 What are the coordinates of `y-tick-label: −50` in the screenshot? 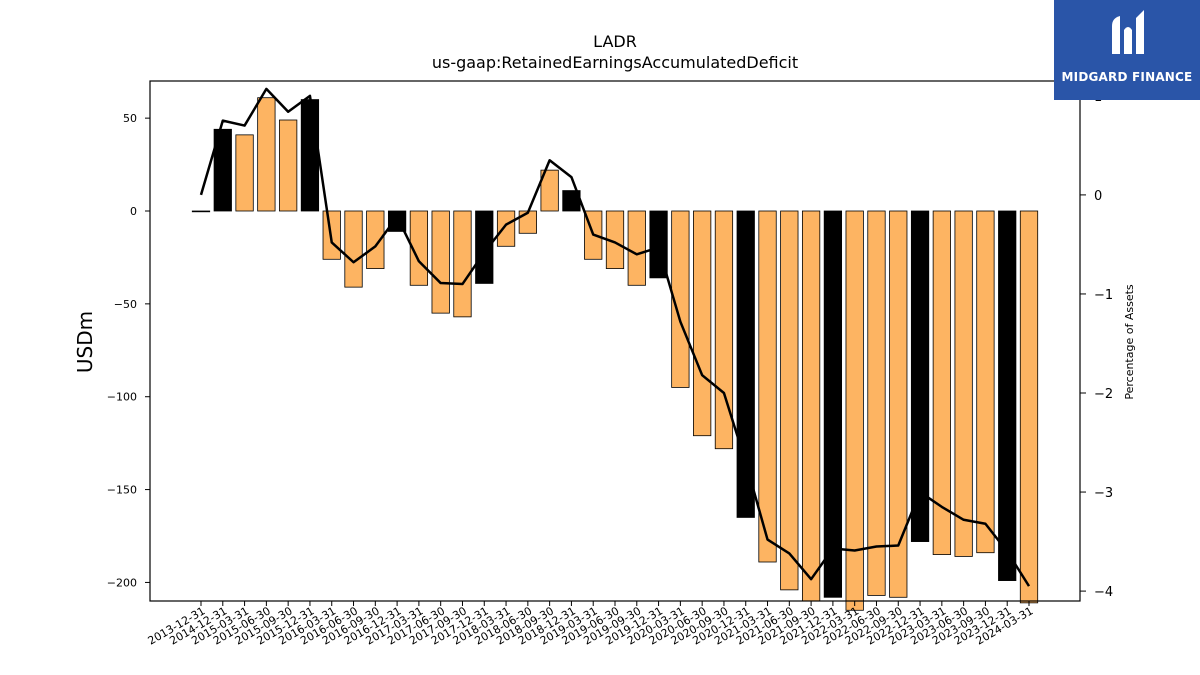 It's located at (125, 304).